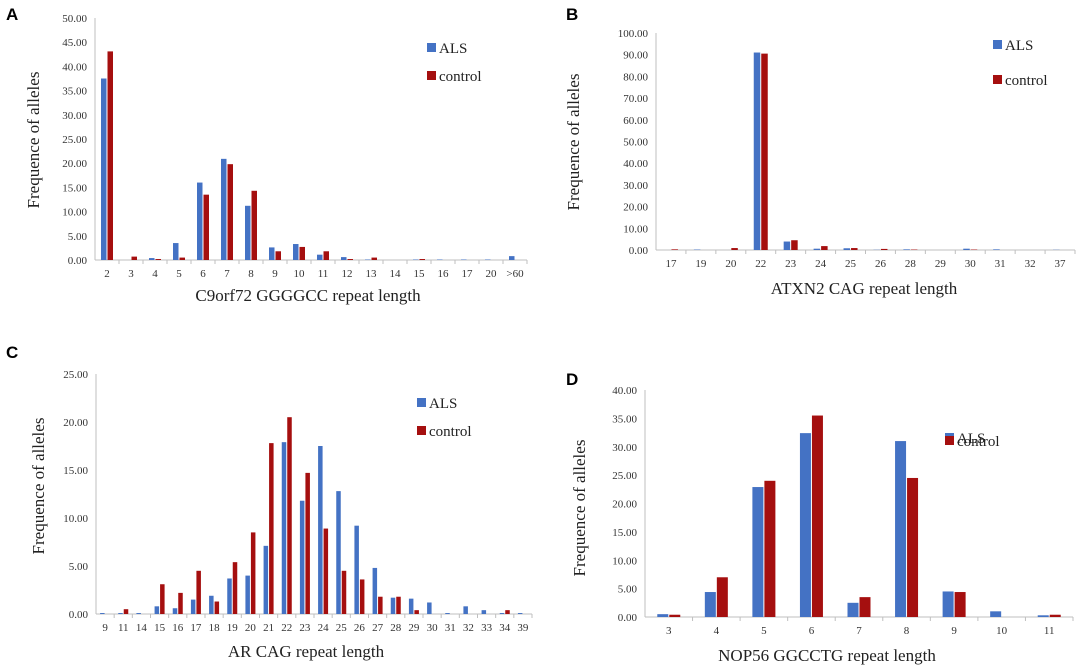  Describe the element at coordinates (628, 618) in the screenshot. I see `y-tick-label: 0.00` at that location.